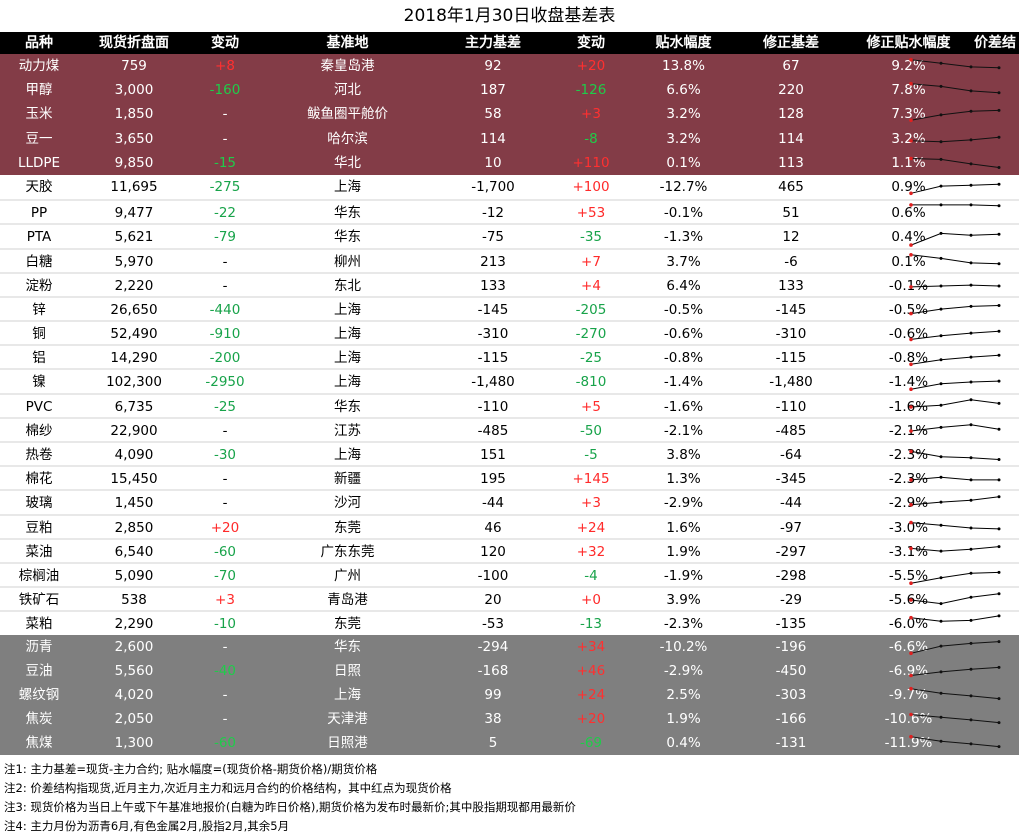  Describe the element at coordinates (791, 719) in the screenshot. I see `cell-adj-basis: -166` at that location.